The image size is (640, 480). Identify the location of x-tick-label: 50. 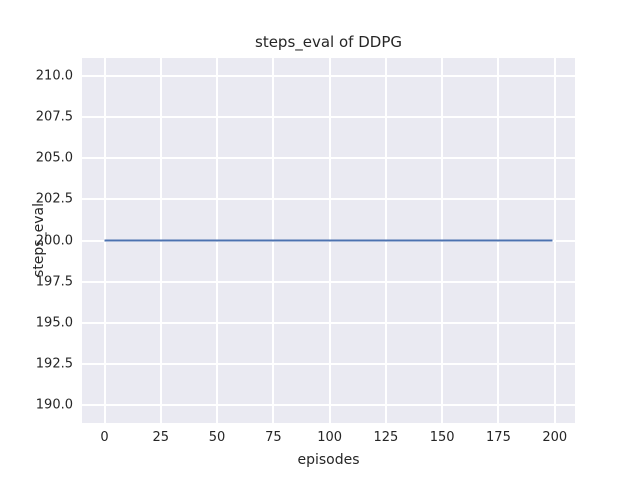
(217, 437).